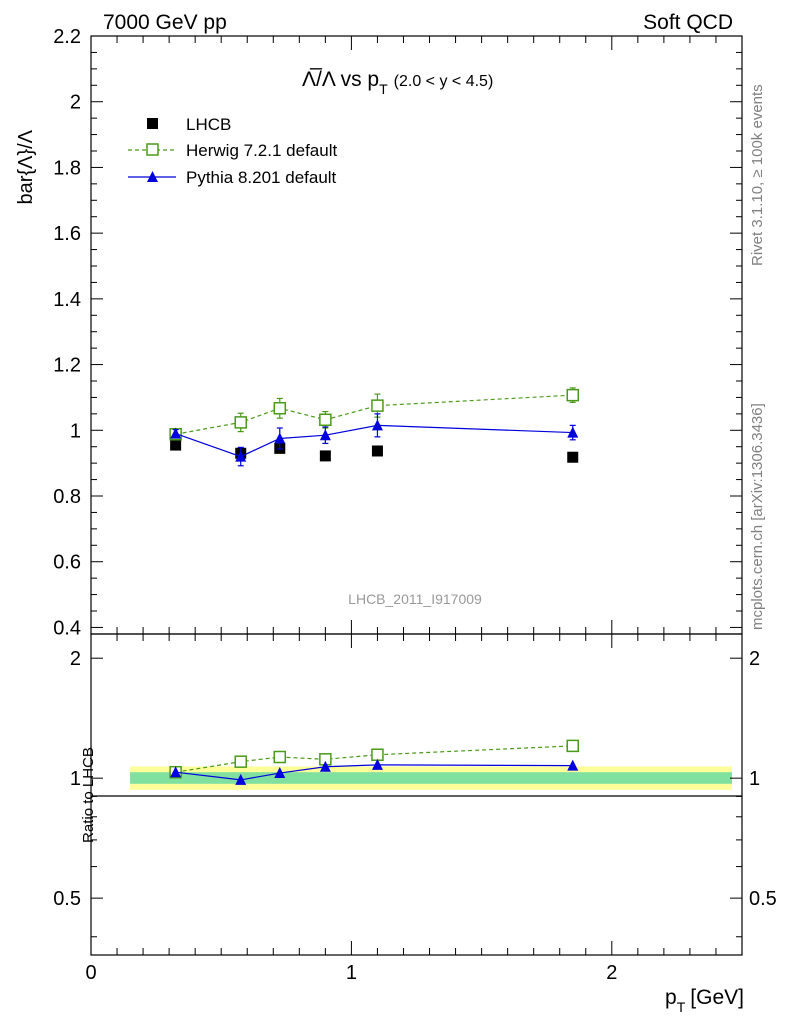 The height and width of the screenshot is (1024, 786). I want to click on ratio-y-tick-label-right: 0.5, so click(763, 899).